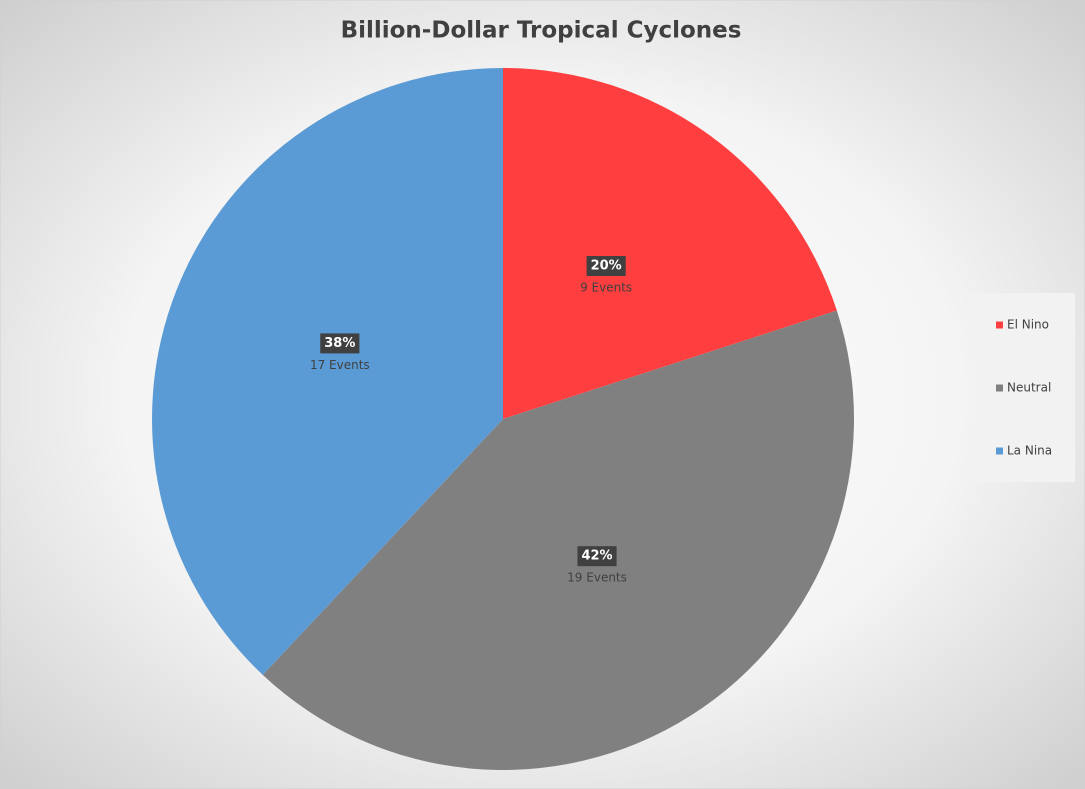 This screenshot has height=789, width=1085. What do you see at coordinates (1029, 451) in the screenshot?
I see `legend-label: La Nina` at bounding box center [1029, 451].